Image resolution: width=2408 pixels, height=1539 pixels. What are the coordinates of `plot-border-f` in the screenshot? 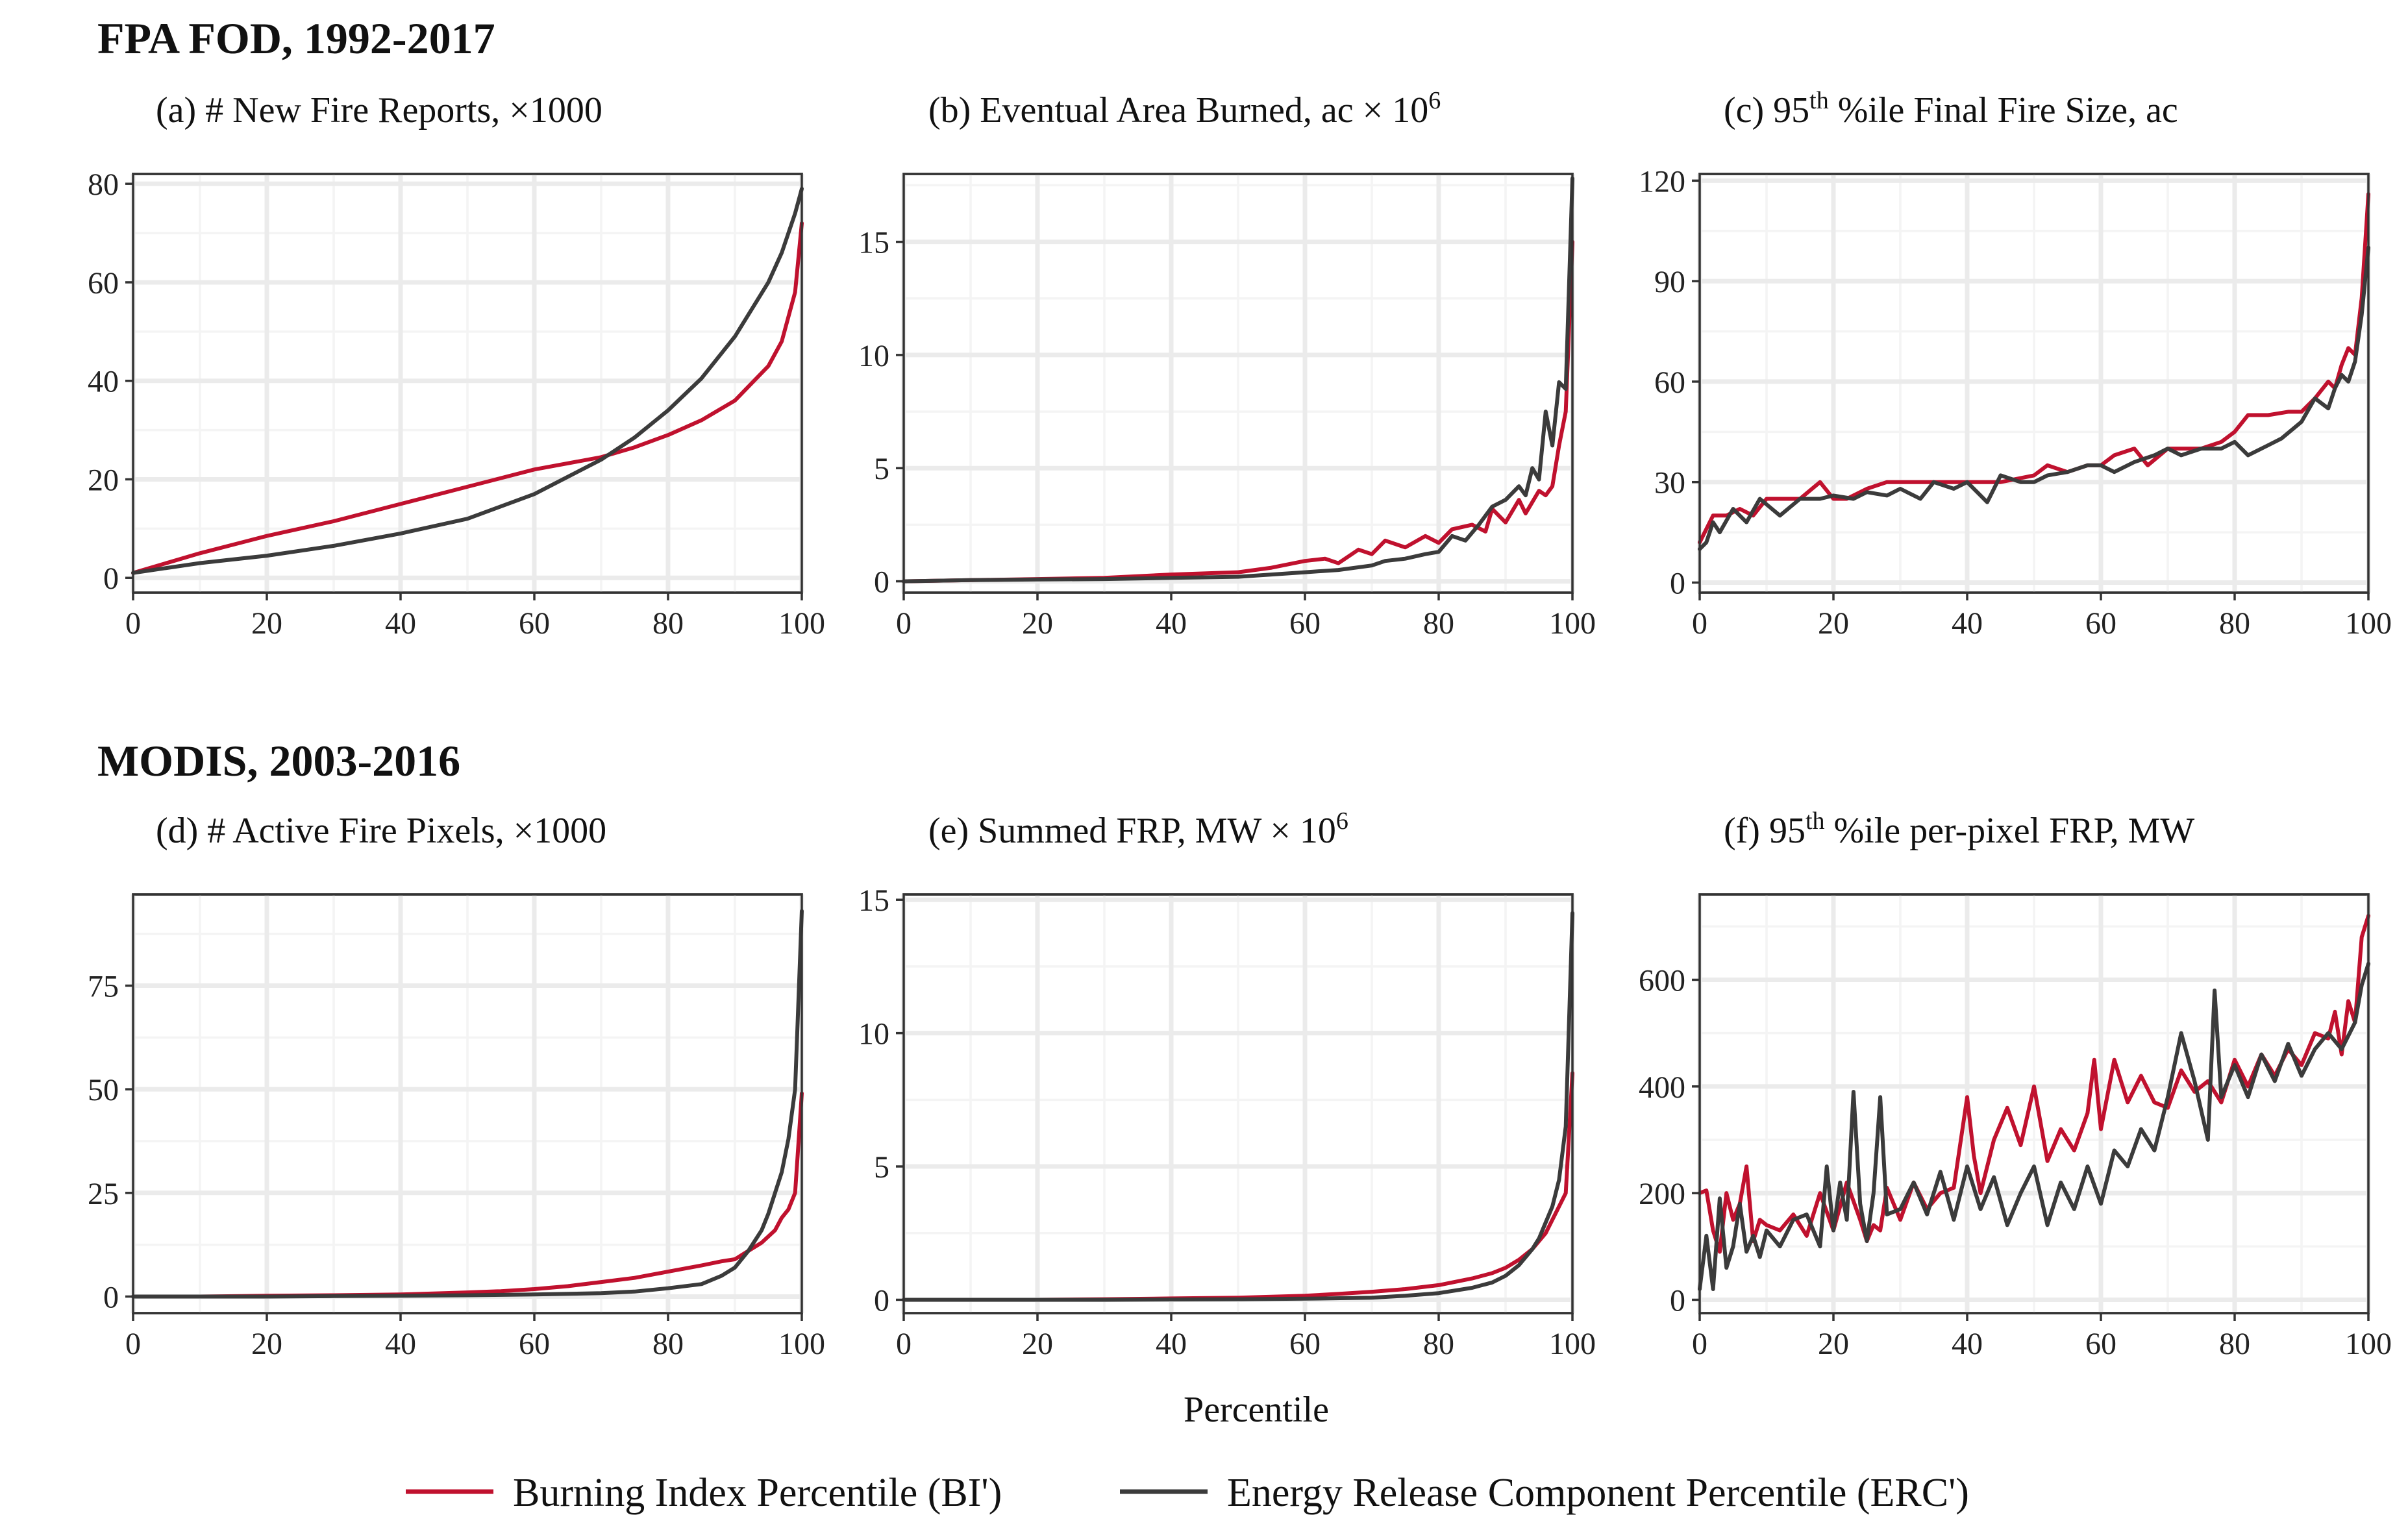 It's located at (2034, 1103).